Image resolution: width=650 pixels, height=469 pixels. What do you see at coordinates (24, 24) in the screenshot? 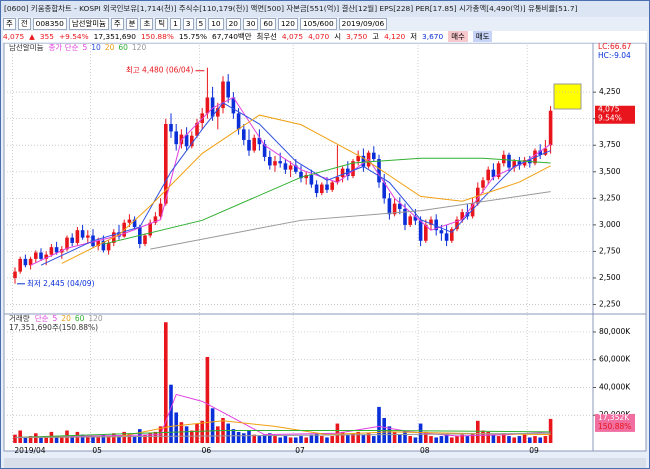
I see `toolbar-item: 전` at bounding box center [24, 24].